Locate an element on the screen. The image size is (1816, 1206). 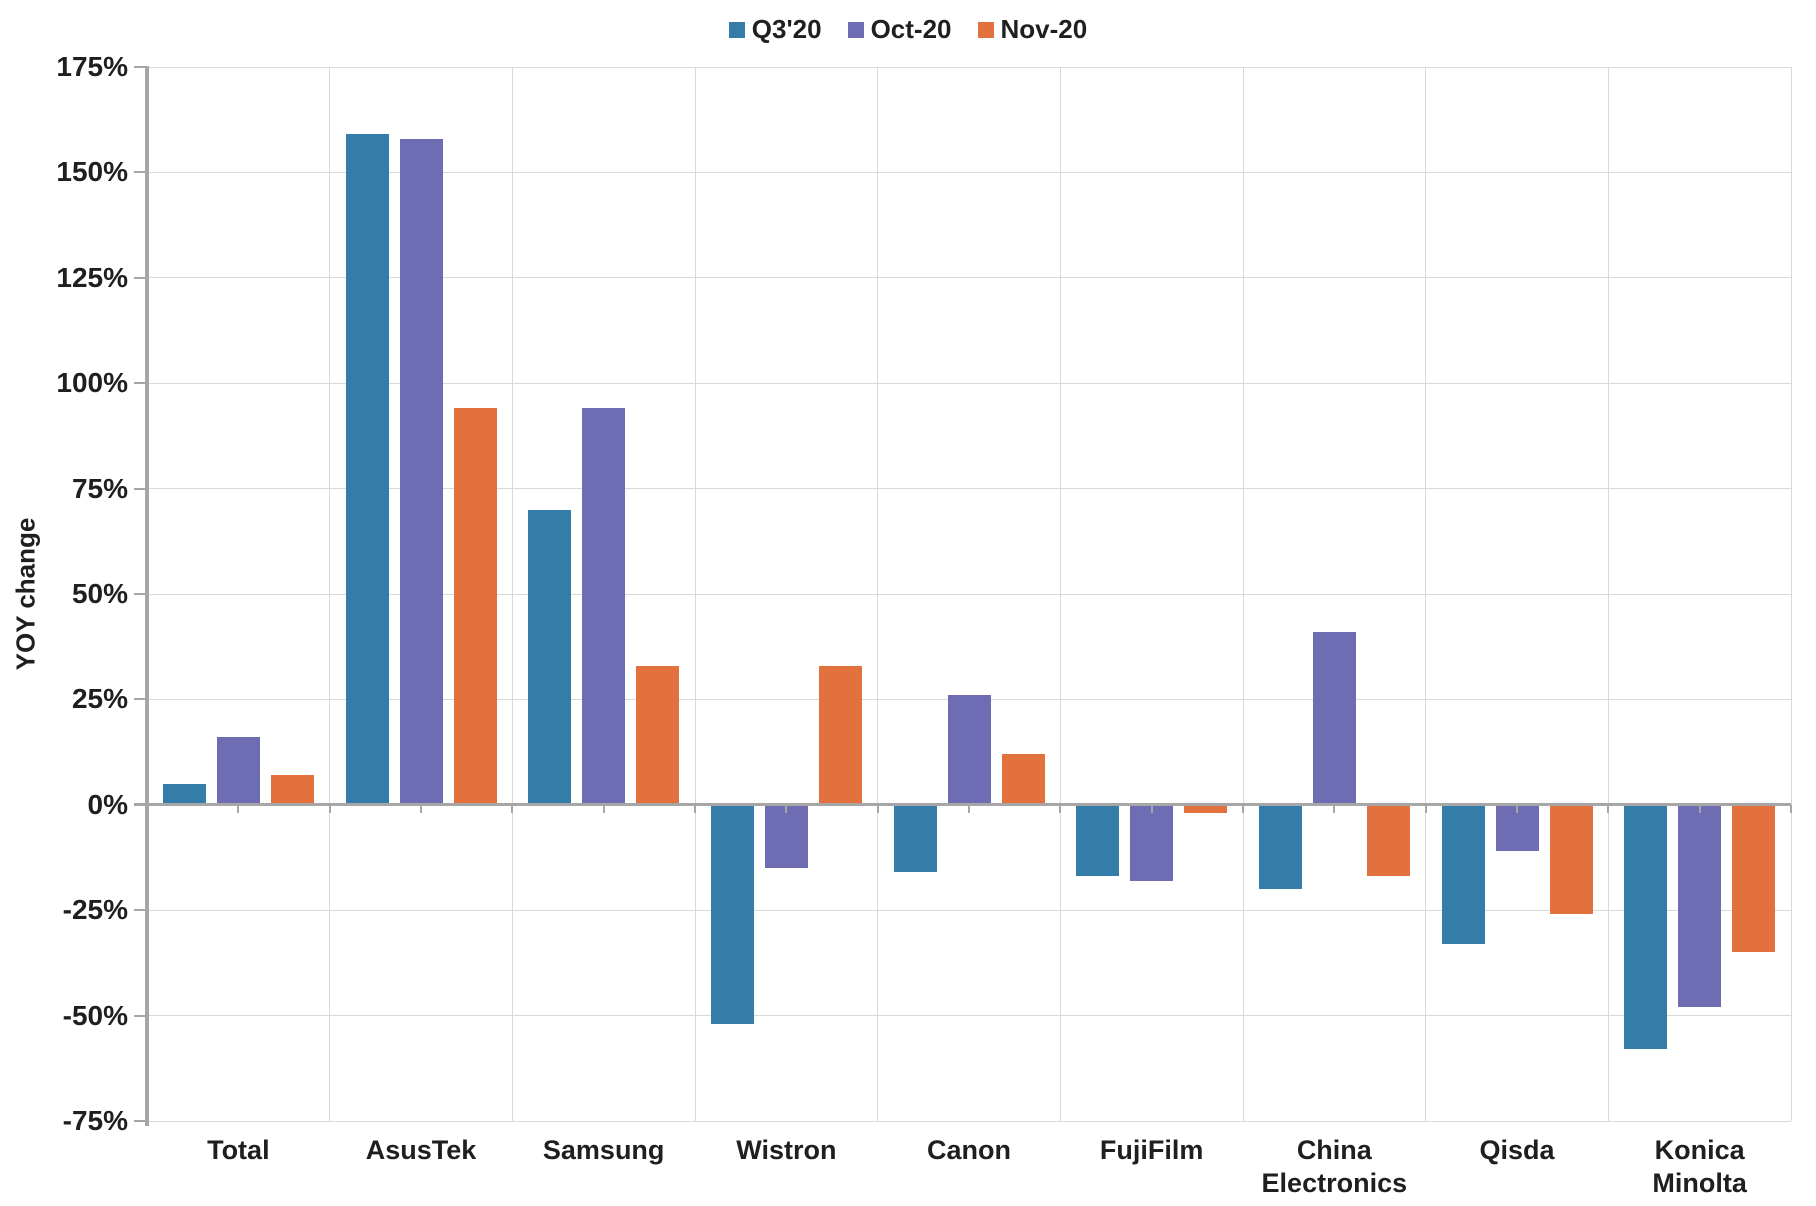
legend-label: Oct-20 is located at coordinates (911, 29).